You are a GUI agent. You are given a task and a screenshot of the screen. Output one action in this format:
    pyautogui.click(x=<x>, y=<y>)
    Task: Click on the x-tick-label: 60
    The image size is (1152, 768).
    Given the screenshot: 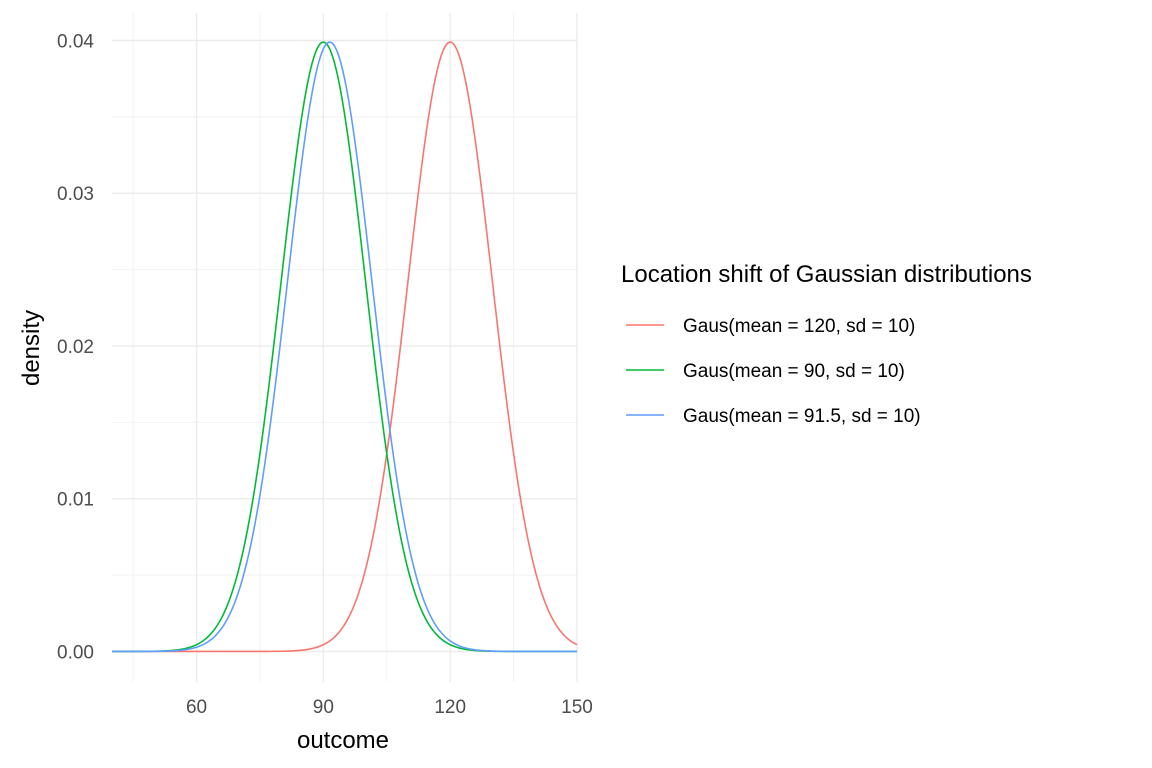 What is the action you would take?
    pyautogui.click(x=196, y=707)
    